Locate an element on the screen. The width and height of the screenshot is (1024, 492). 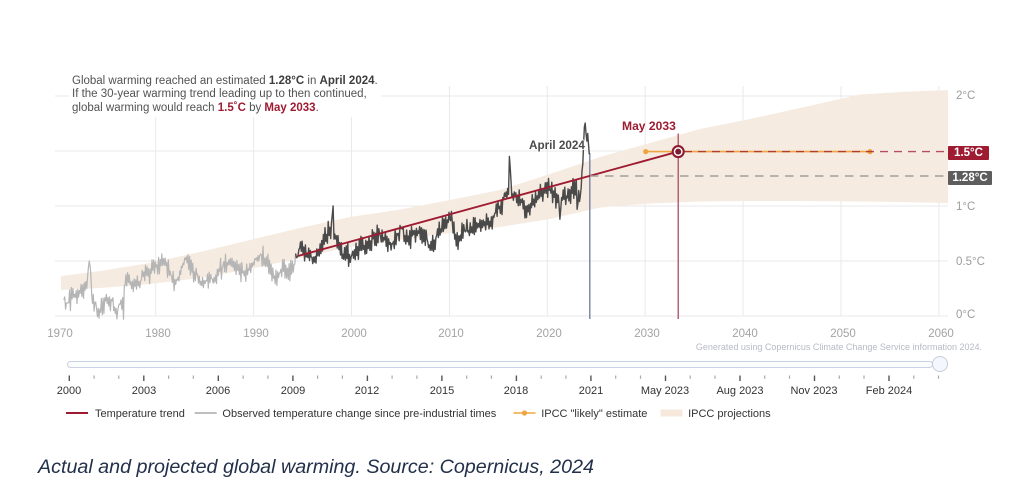
svg-text: IPCC projections is located at coordinates (729, 414).